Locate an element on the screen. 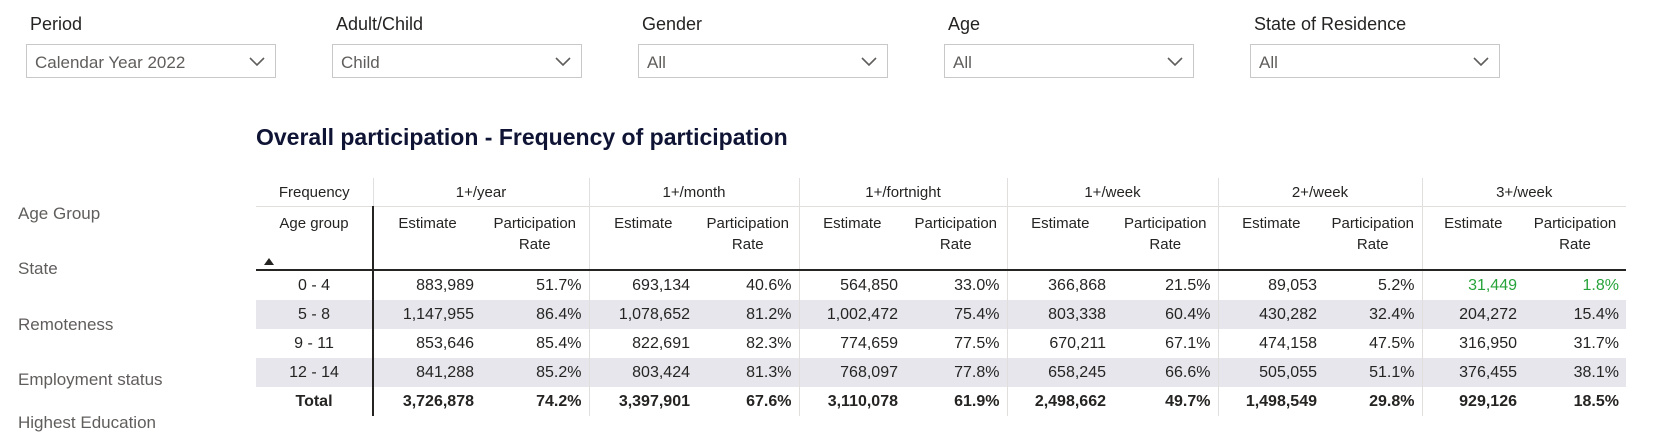 The image size is (1661, 433). estimate-cell: 3,110,078 is located at coordinates (851, 401).